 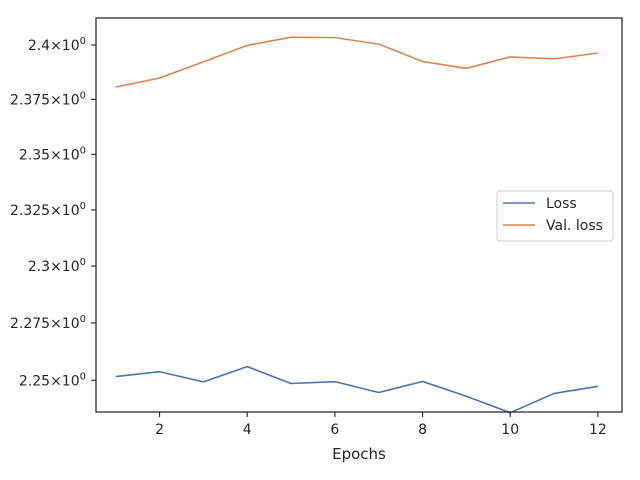 What do you see at coordinates (57, 266) in the screenshot?
I see `y-tick-label: 2.3×100` at bounding box center [57, 266].